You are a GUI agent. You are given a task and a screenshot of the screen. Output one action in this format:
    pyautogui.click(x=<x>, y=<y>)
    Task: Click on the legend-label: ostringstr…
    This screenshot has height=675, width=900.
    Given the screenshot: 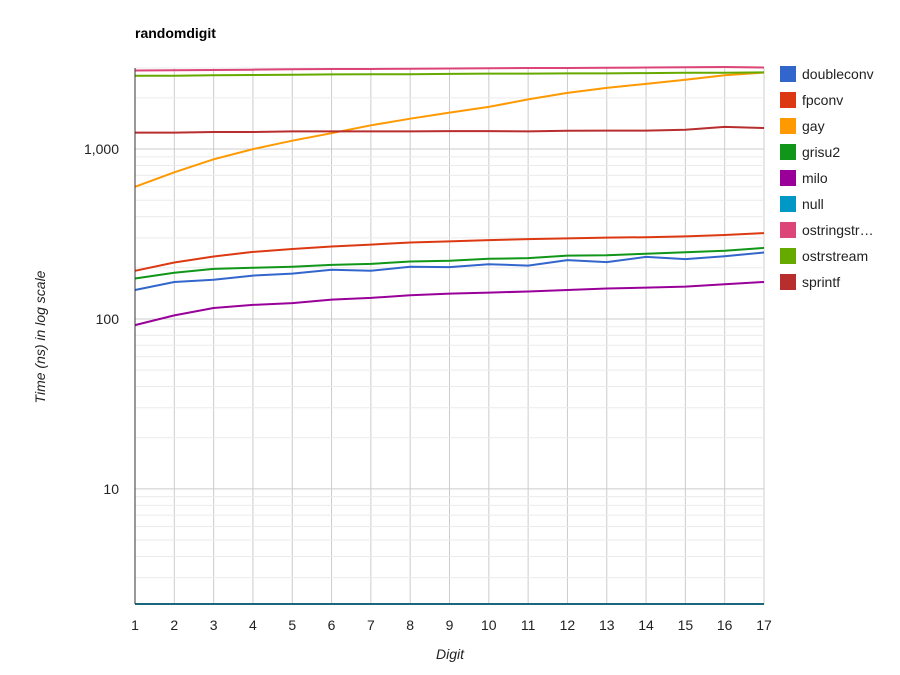 What is the action you would take?
    pyautogui.click(x=838, y=230)
    